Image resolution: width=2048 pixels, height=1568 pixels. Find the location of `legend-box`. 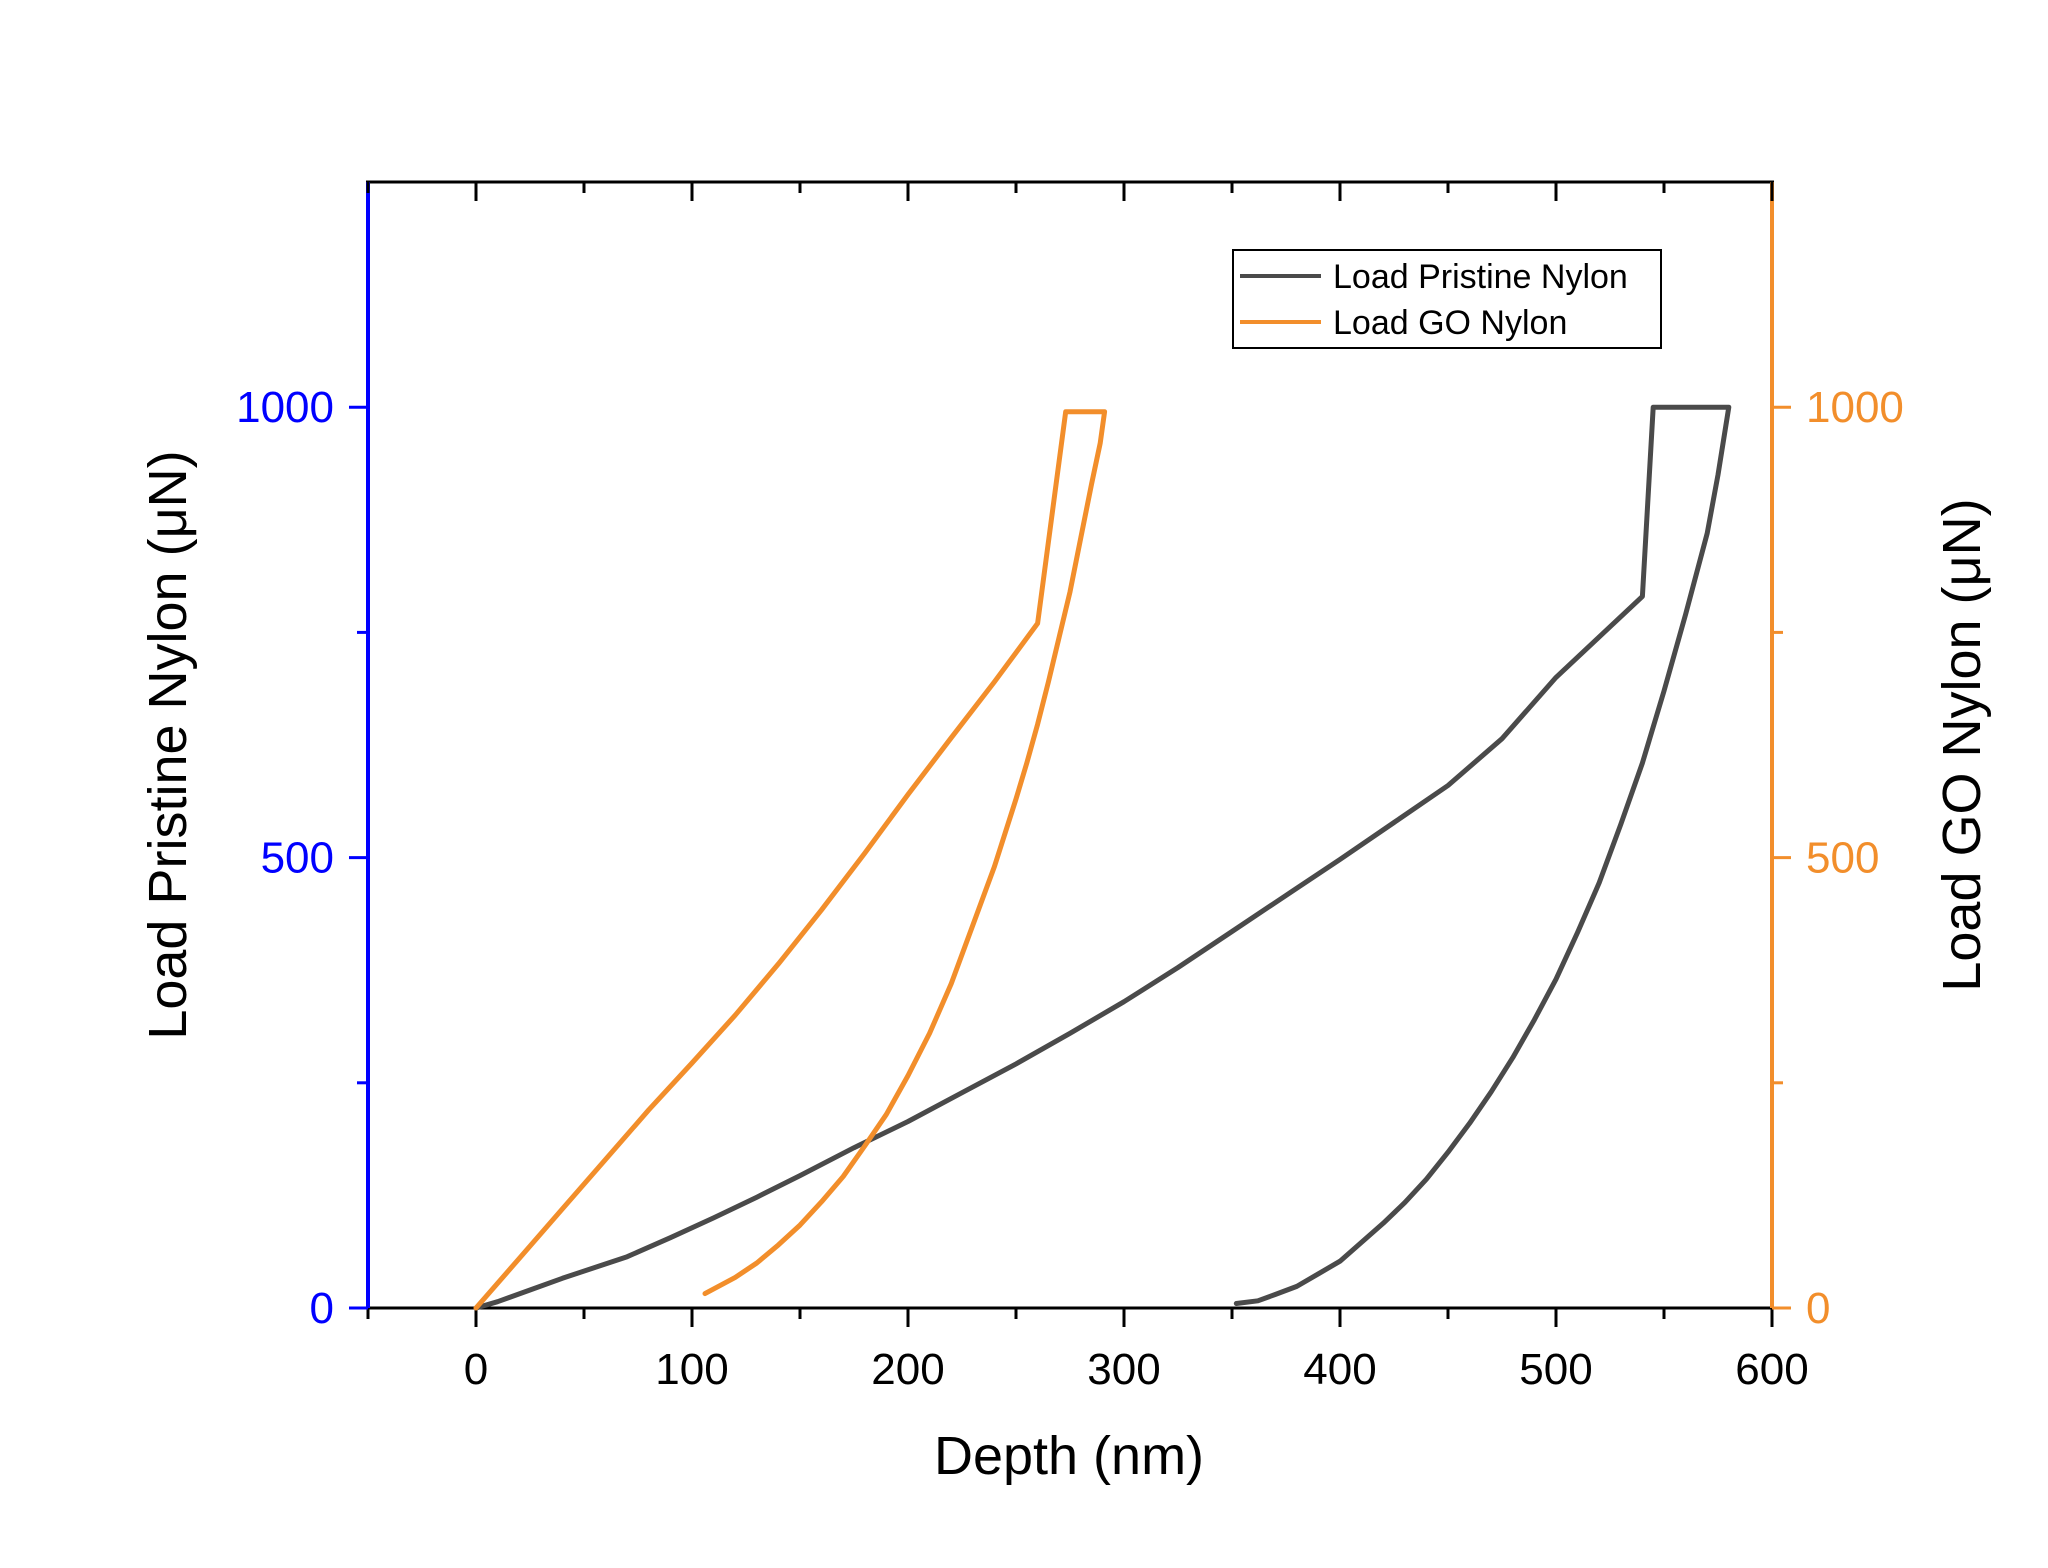

legend-box is located at coordinates (1447, 299).